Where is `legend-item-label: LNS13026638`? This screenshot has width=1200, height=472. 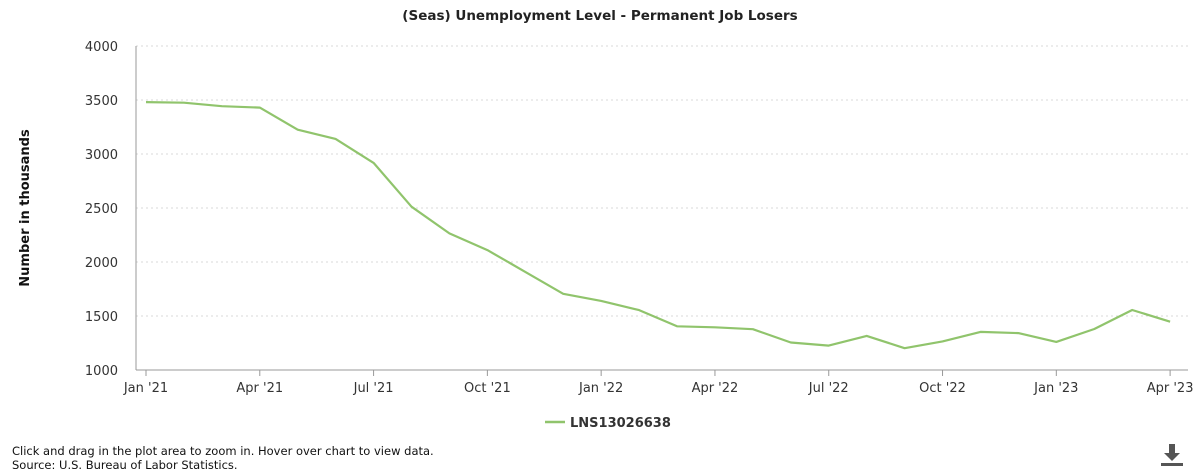
legend-item-label: LNS13026638 is located at coordinates (620, 423).